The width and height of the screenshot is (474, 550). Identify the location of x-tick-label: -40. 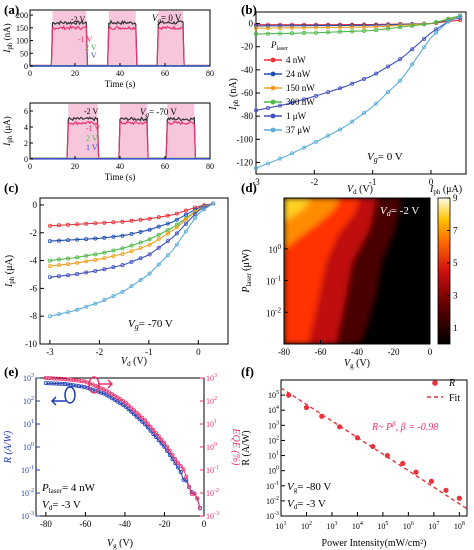
(125, 524).